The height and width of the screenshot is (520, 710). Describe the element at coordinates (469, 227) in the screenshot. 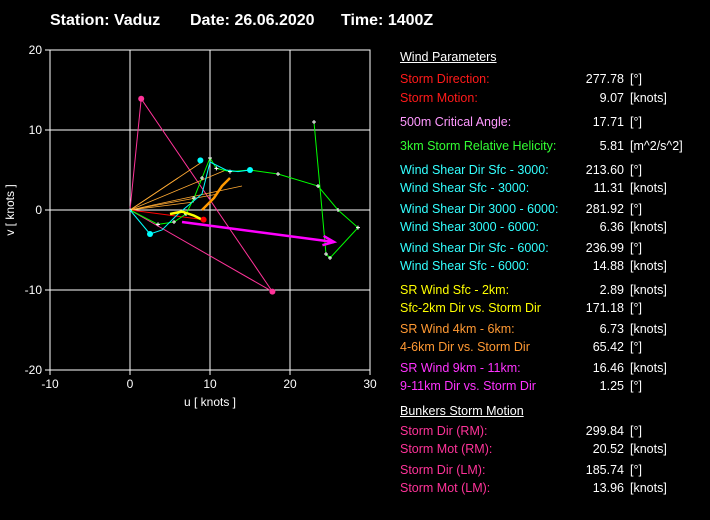

I see `wind-param-label: Wind Shear 3000 - 6000:` at that location.